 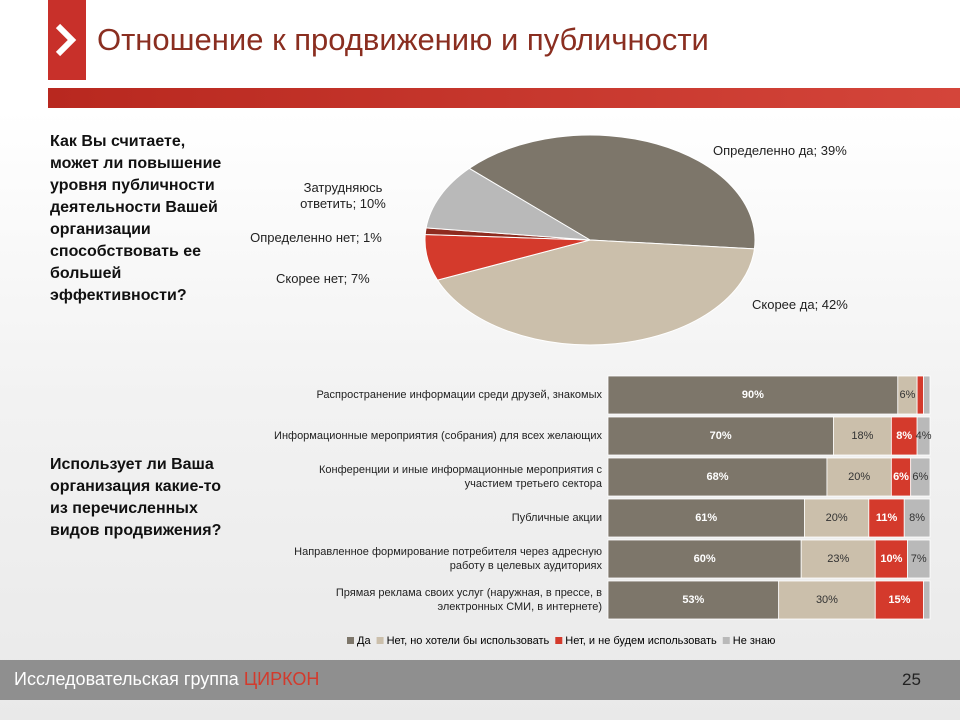 I want to click on value-label: 30%, so click(x=827, y=600).